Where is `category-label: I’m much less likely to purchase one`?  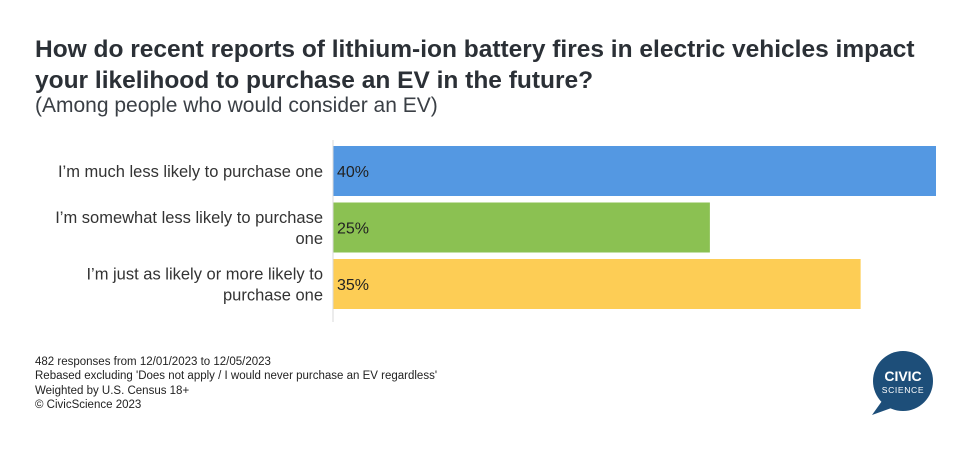 category-label: I’m much less likely to purchase one is located at coordinates (190, 172).